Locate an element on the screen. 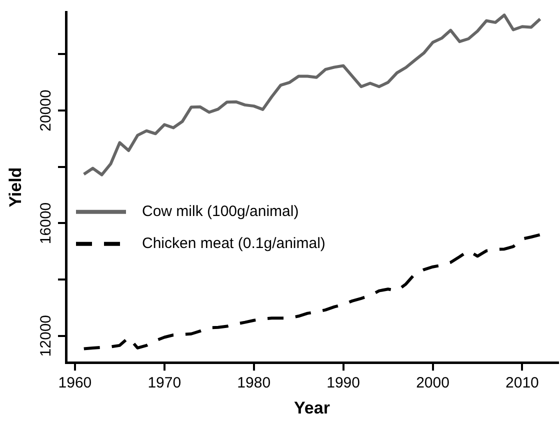 The height and width of the screenshot is (425, 560). y-tick-label: 16000 is located at coordinates (46, 223).